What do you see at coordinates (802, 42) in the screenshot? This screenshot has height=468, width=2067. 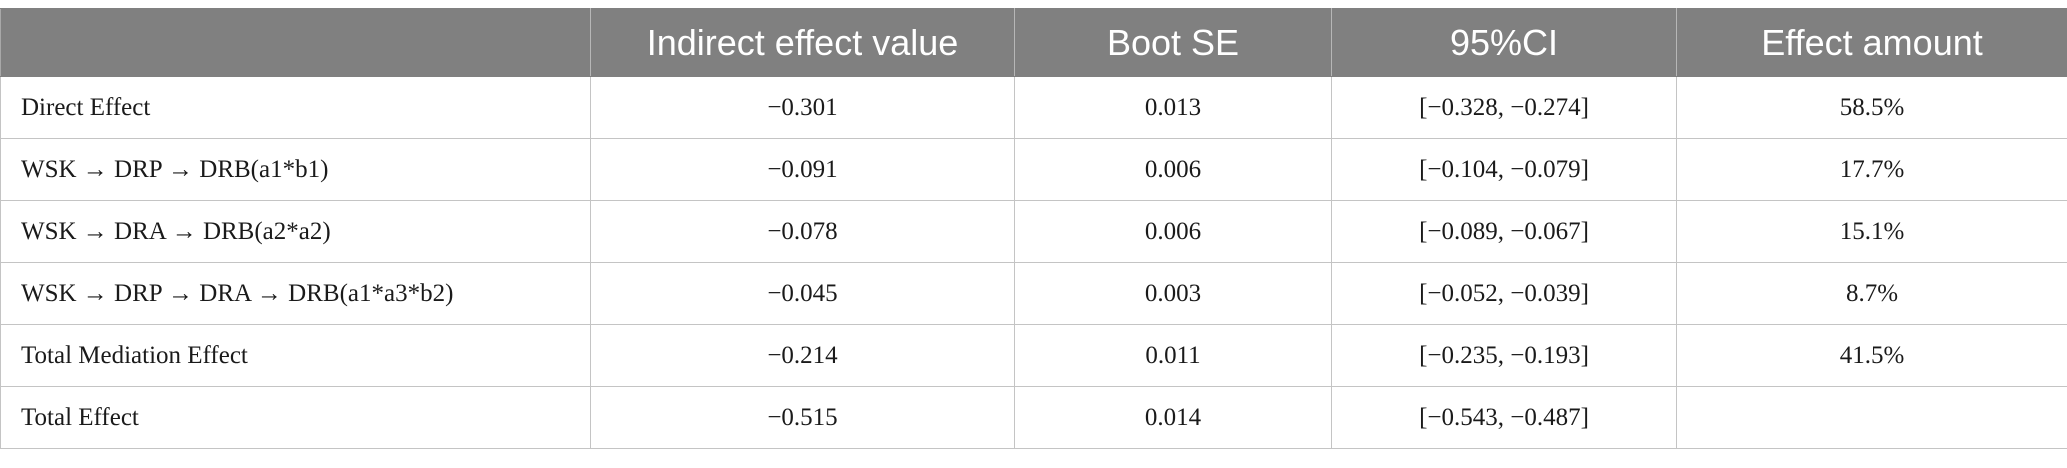 I see `header-cell-indirect-effect-value: Indirect effect value` at bounding box center [802, 42].